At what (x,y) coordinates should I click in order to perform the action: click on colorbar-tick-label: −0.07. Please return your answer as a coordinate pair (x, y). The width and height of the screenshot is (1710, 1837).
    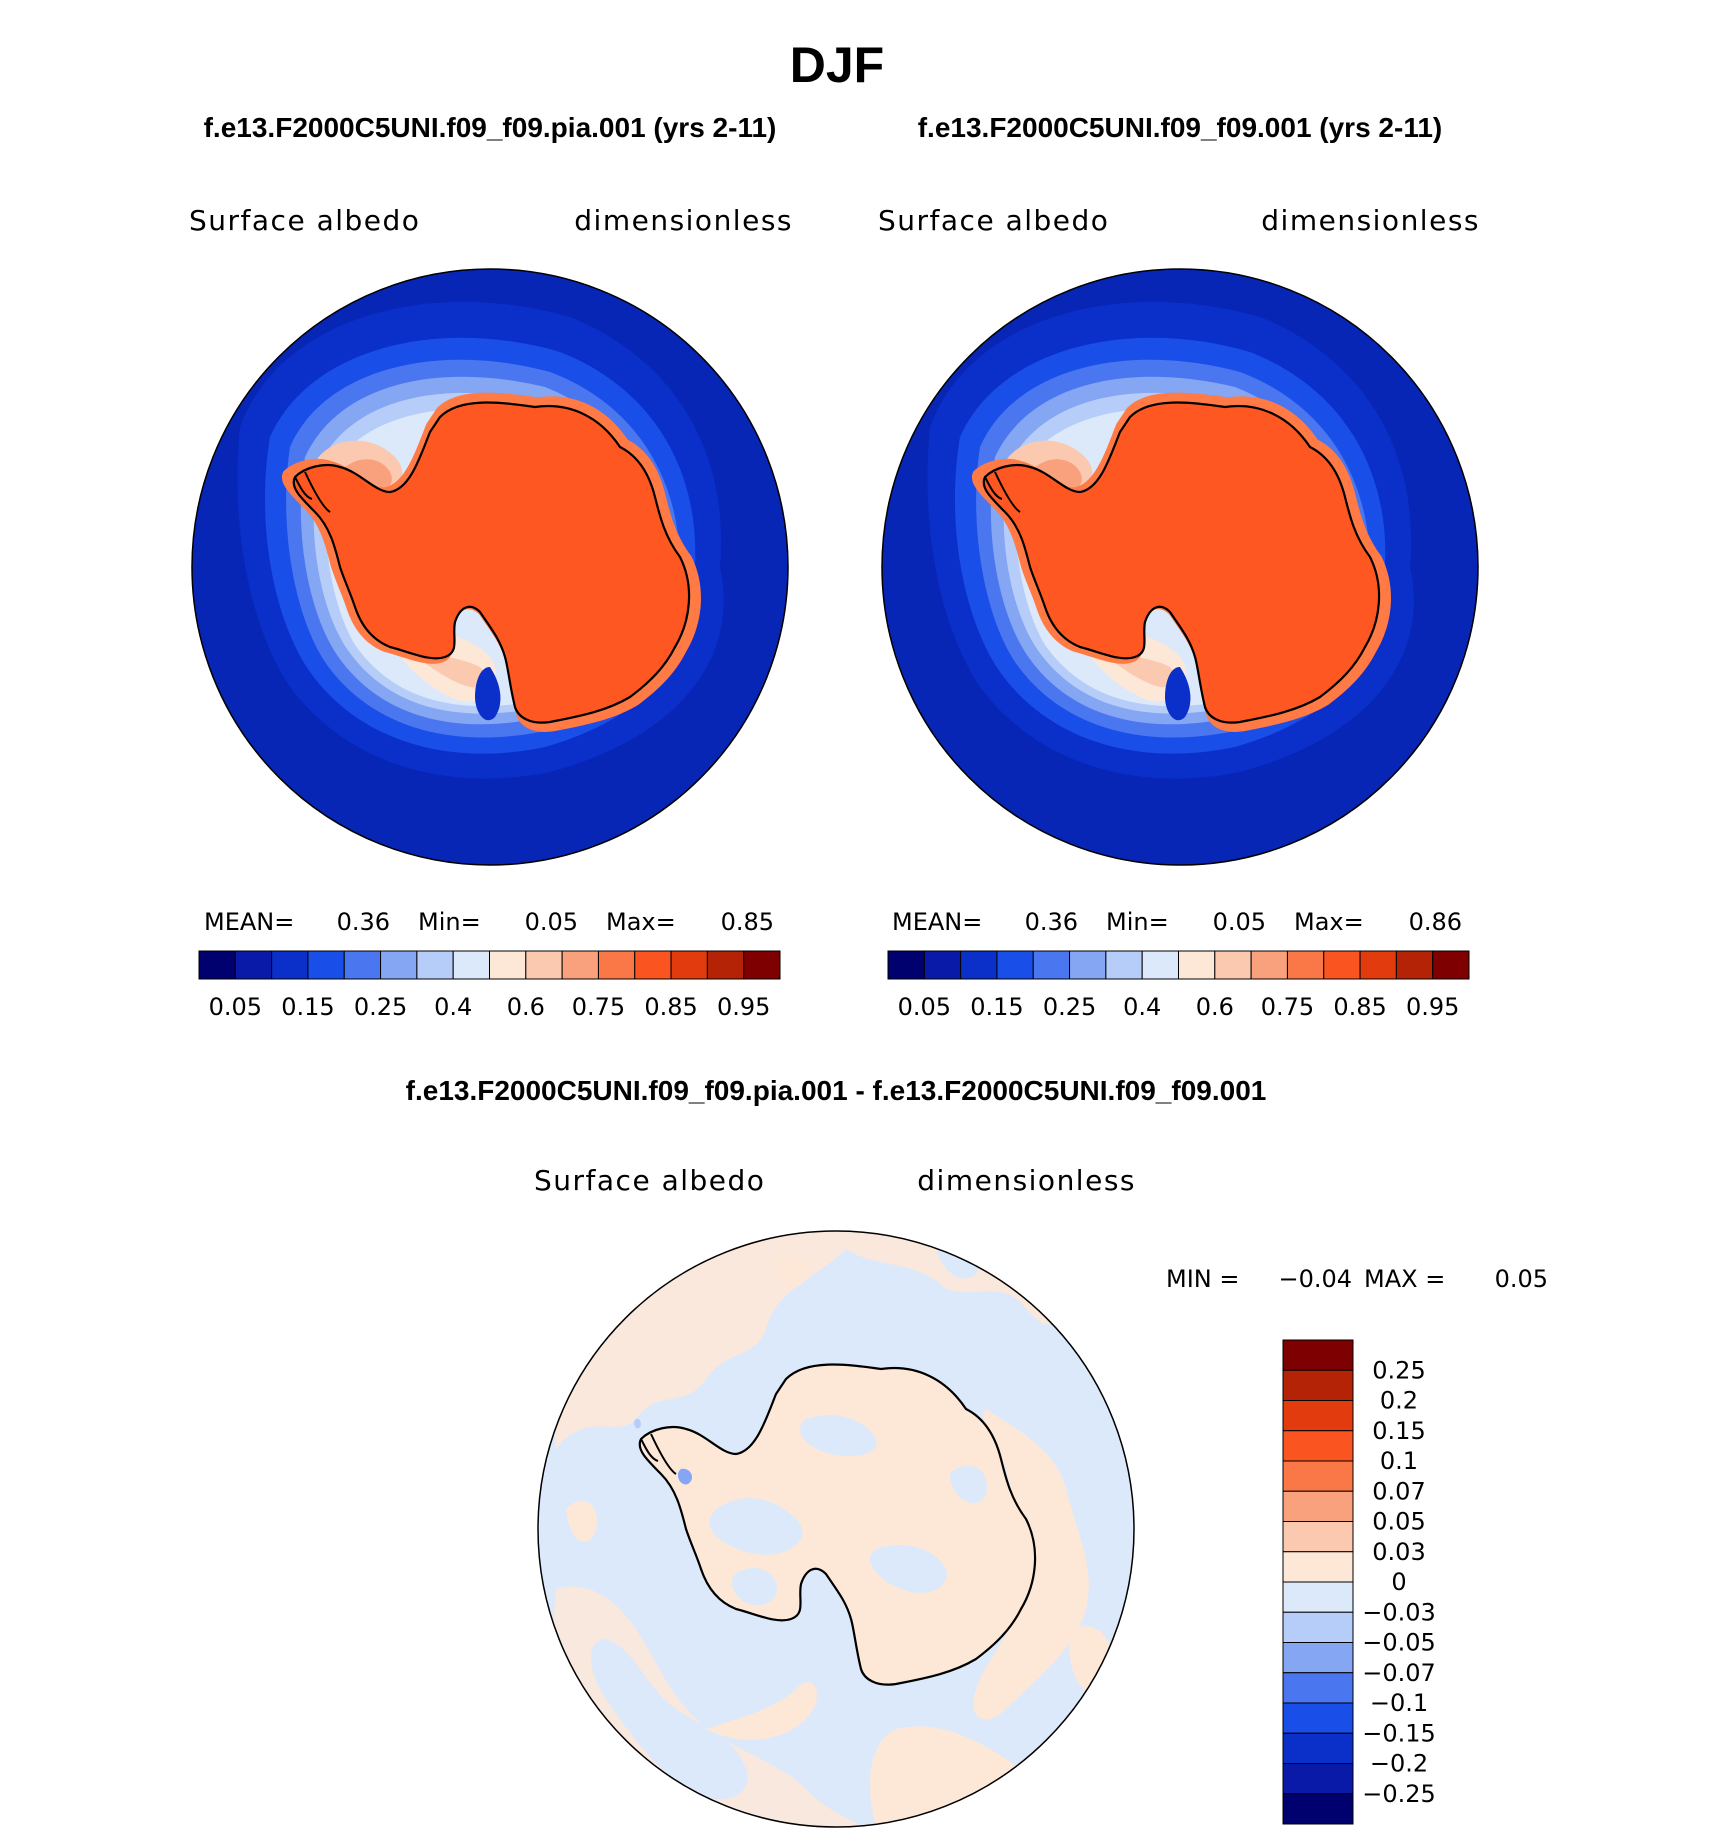
    Looking at the image, I should click on (1399, 1673).